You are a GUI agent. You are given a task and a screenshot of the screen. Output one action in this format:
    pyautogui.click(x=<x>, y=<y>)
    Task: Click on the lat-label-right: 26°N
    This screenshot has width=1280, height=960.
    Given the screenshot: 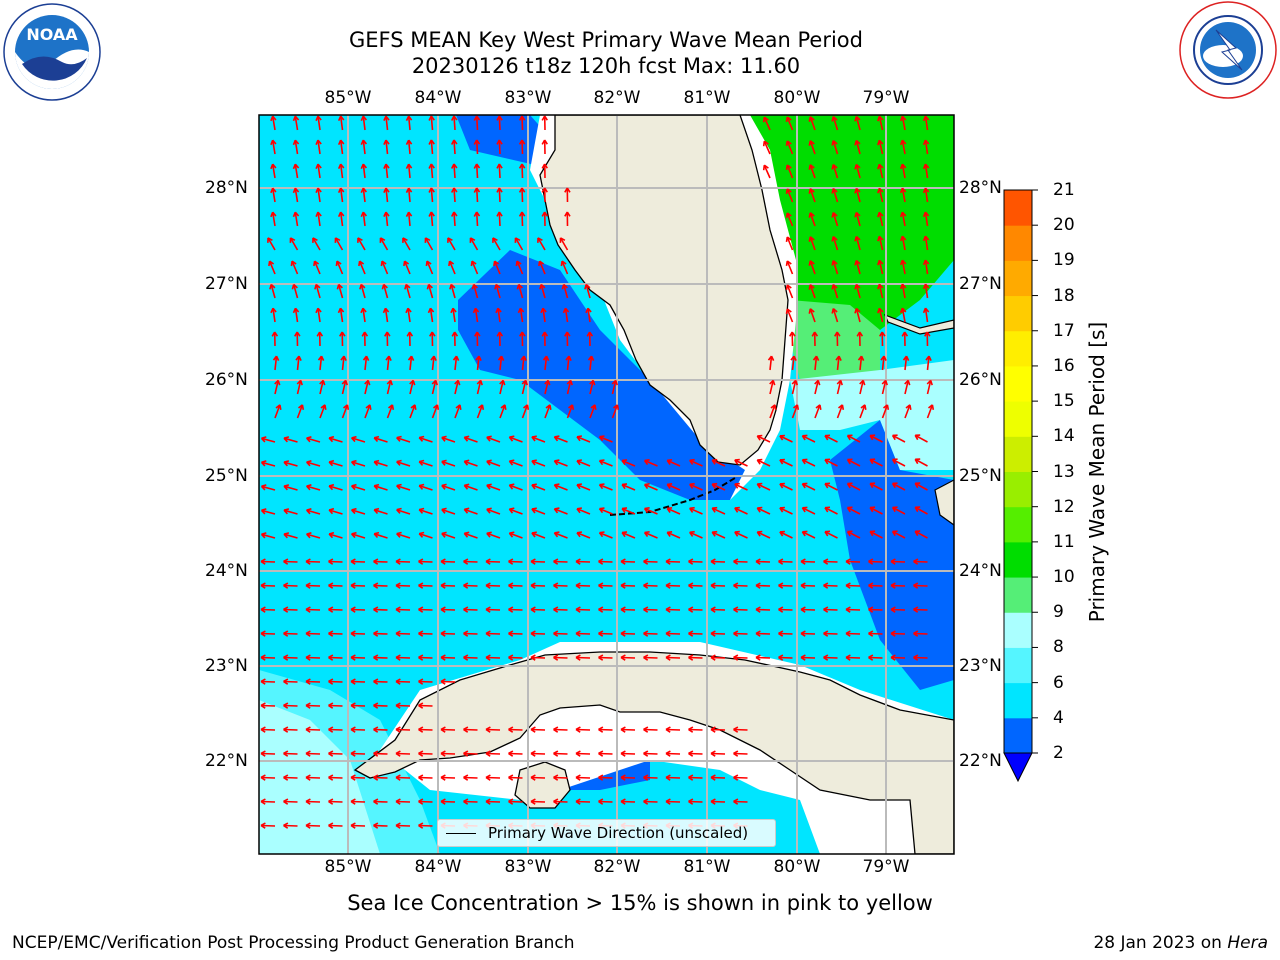 What is the action you would take?
    pyautogui.click(x=980, y=380)
    